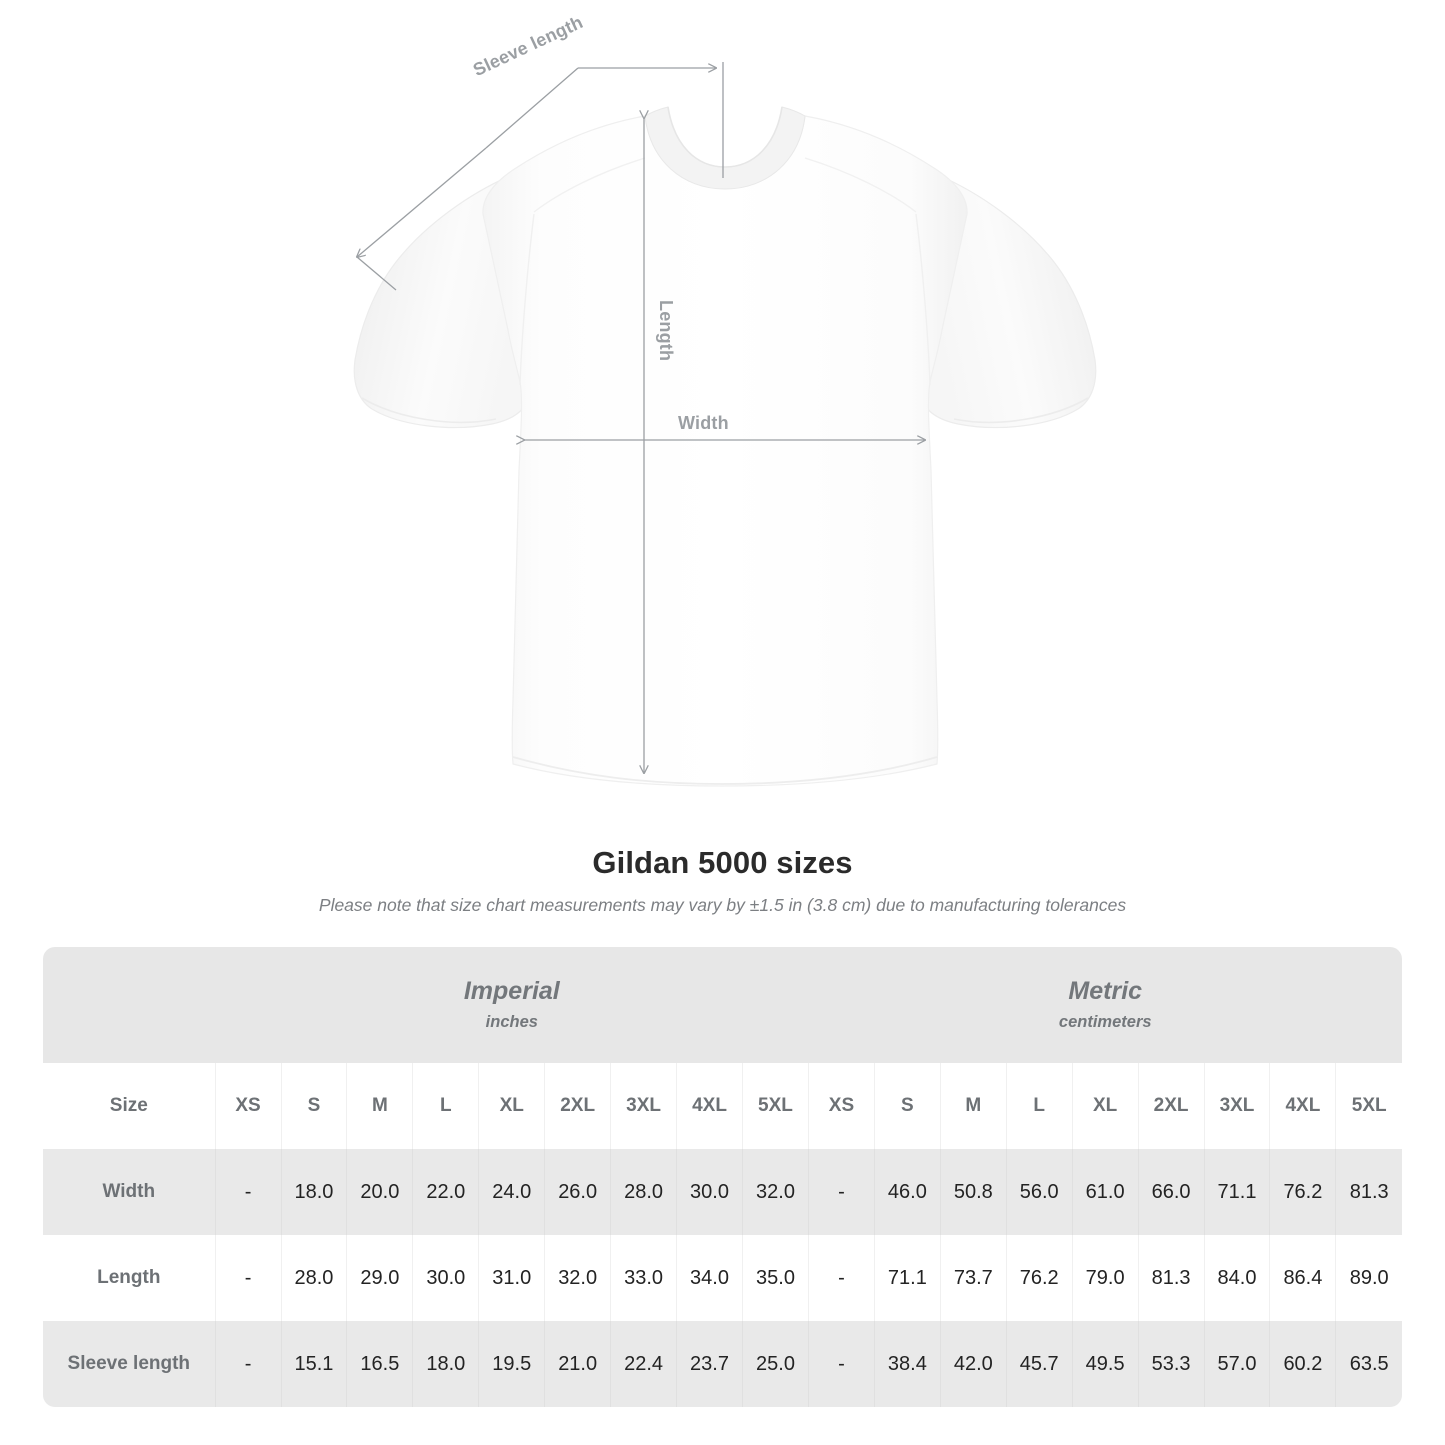 The width and height of the screenshot is (1445, 1445). I want to click on cell-length-metric-xl: 79.0, so click(1105, 1278).